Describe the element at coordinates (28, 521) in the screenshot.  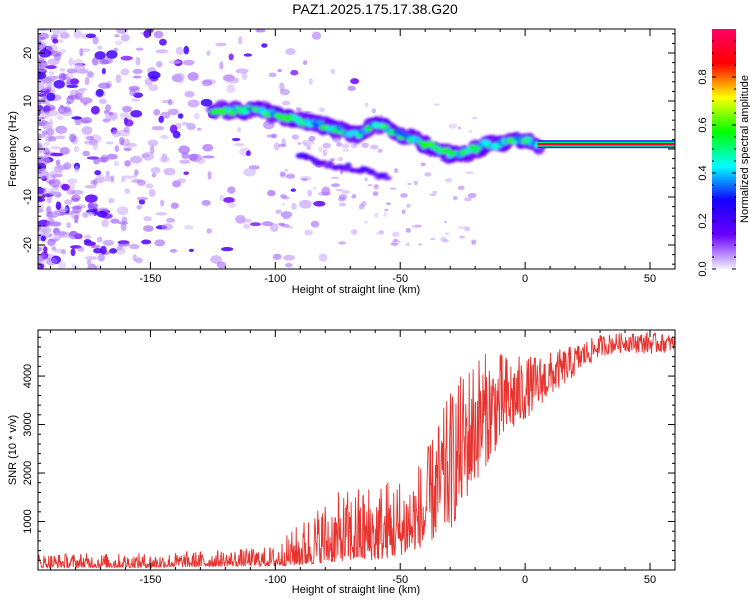
I see `snr-y-tick-label: 1000` at that location.